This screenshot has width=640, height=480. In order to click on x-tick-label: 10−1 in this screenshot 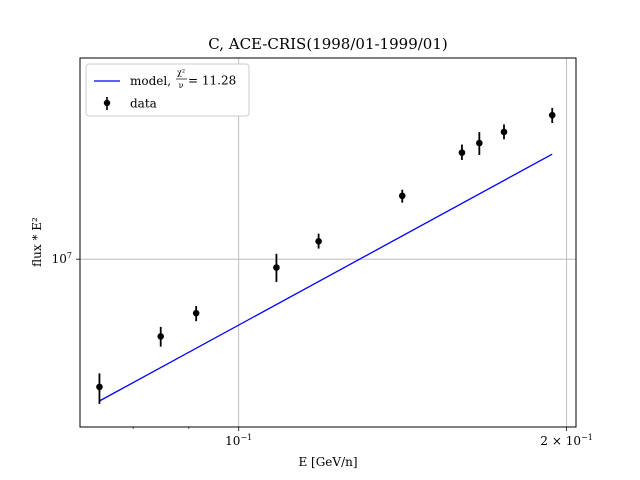, I will do `click(238, 440)`.